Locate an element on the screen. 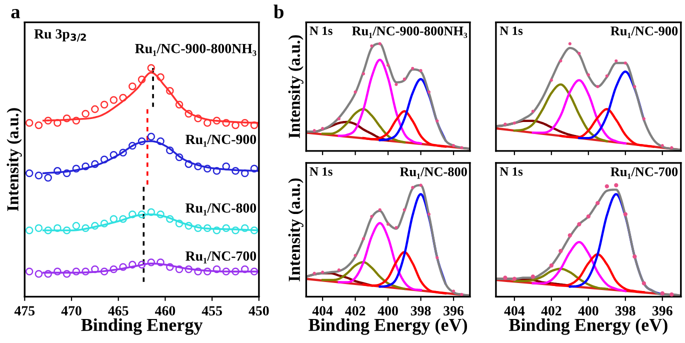 The image size is (685, 343). chart-title: Ru₁/NC-800 is located at coordinates (433, 173).